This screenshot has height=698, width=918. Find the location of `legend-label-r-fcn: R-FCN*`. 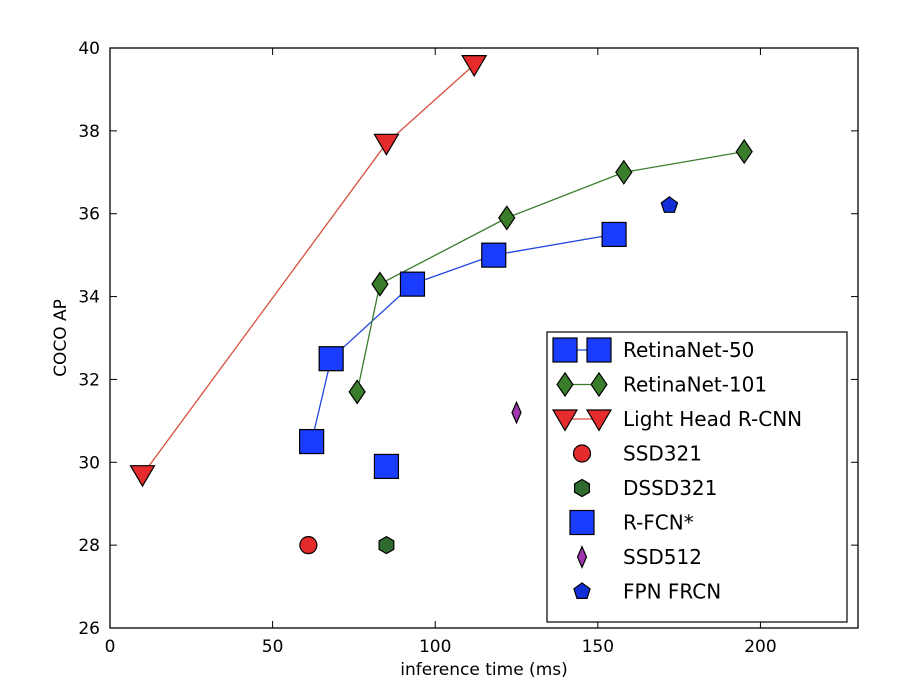

legend-label-r-fcn: R-FCN* is located at coordinates (658, 523).